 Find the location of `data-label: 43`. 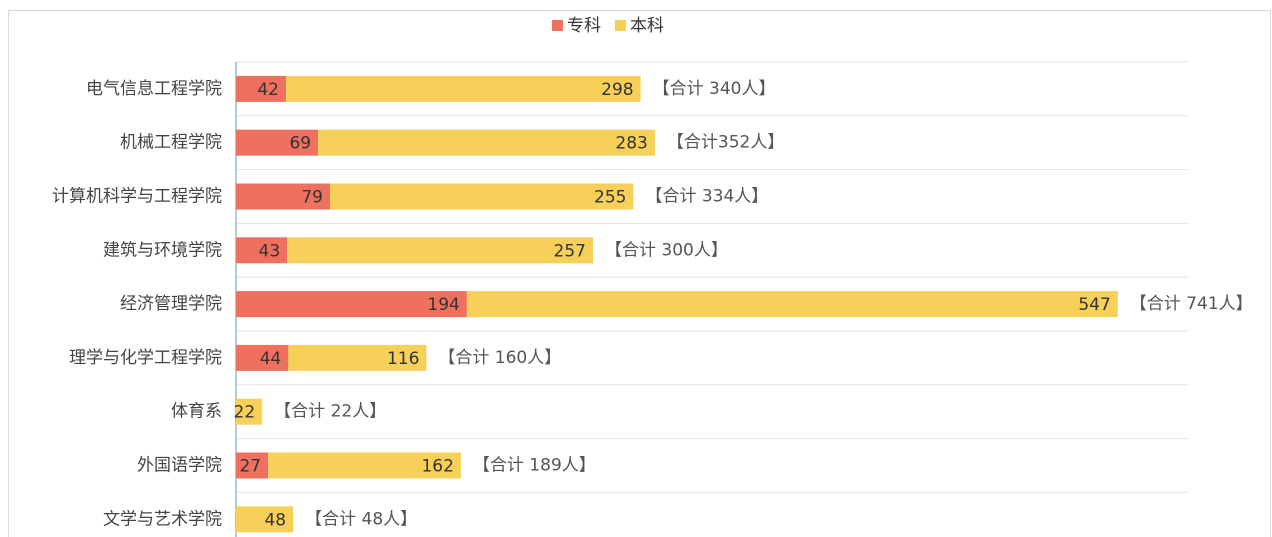

data-label: 43 is located at coordinates (270, 251).